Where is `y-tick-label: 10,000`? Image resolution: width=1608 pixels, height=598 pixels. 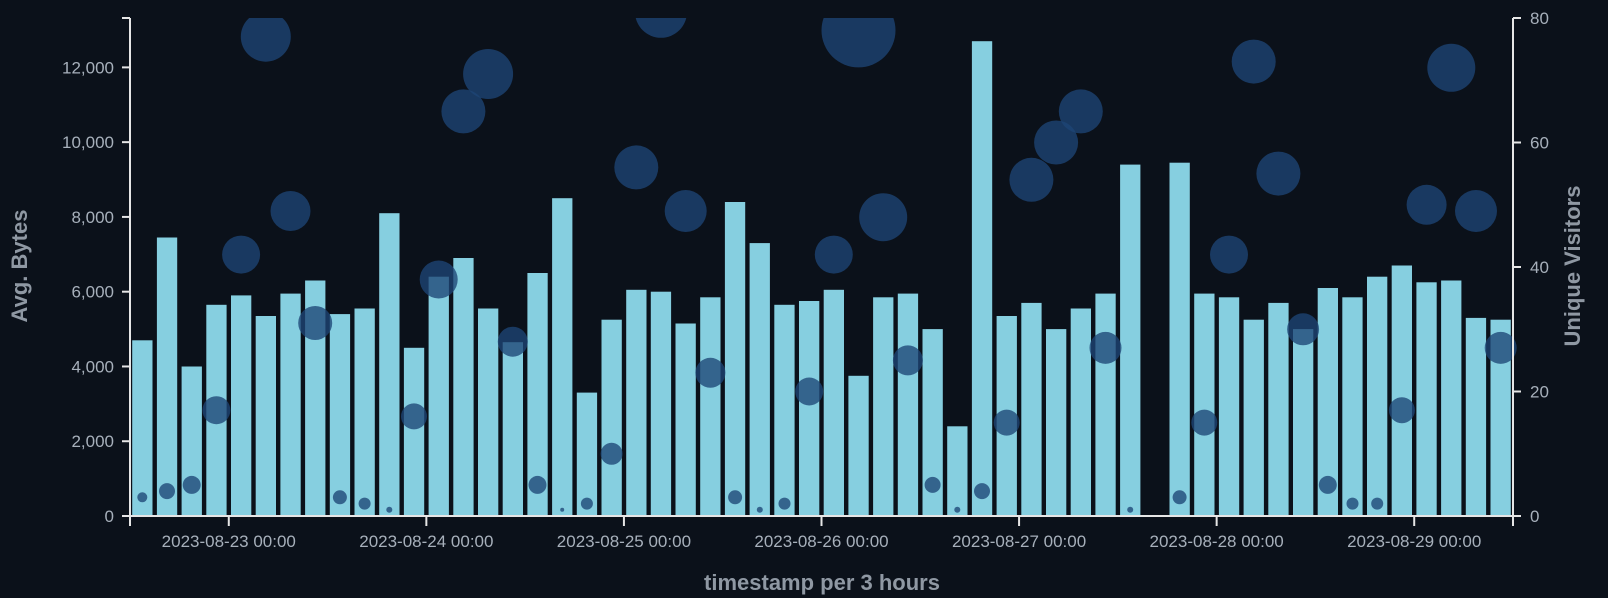 y-tick-label: 10,000 is located at coordinates (88, 142).